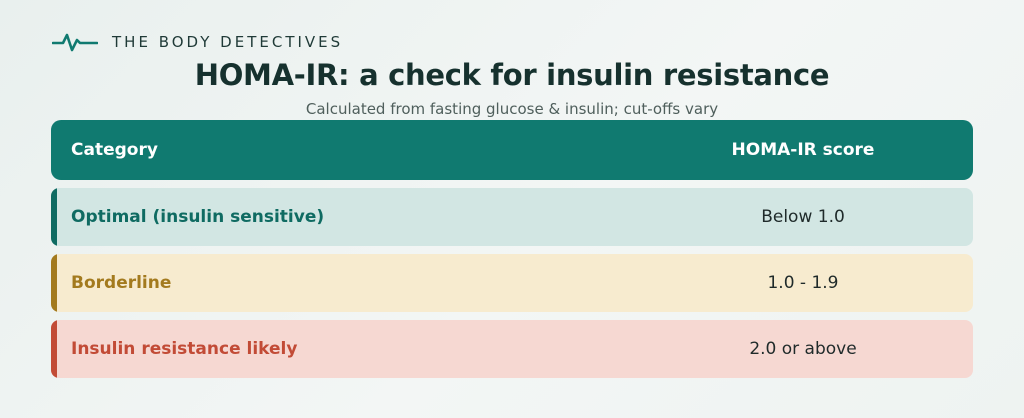 This screenshot has width=1024, height=418. Describe the element at coordinates (512, 349) in the screenshot. I see `table-row: Insulin resistance likely 2.0 or above` at that location.